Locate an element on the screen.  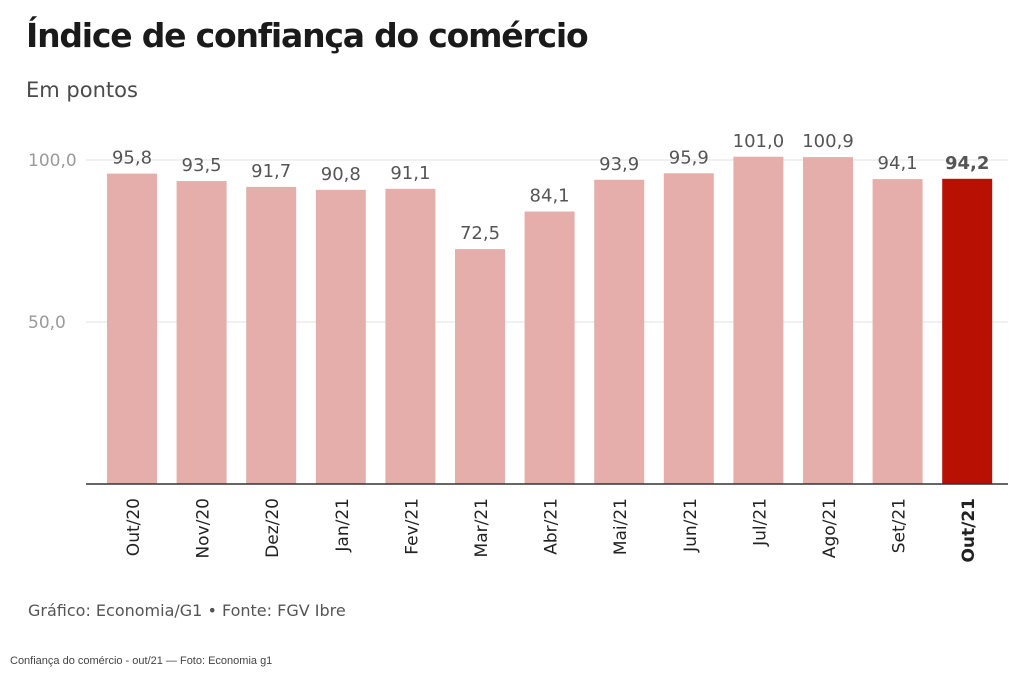
bar-value-label: 95,9 is located at coordinates (689, 157).